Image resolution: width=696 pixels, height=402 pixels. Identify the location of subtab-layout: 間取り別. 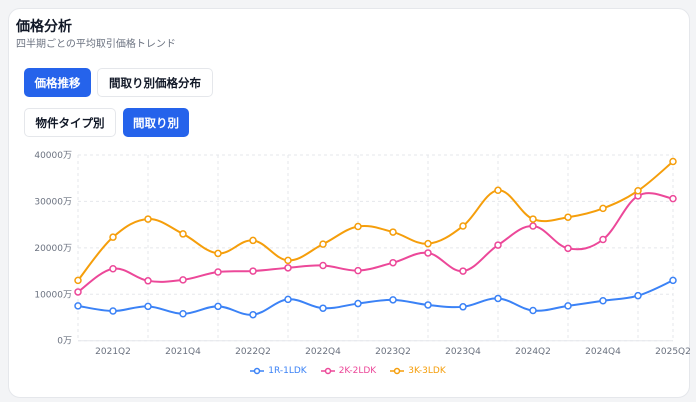
(156, 122).